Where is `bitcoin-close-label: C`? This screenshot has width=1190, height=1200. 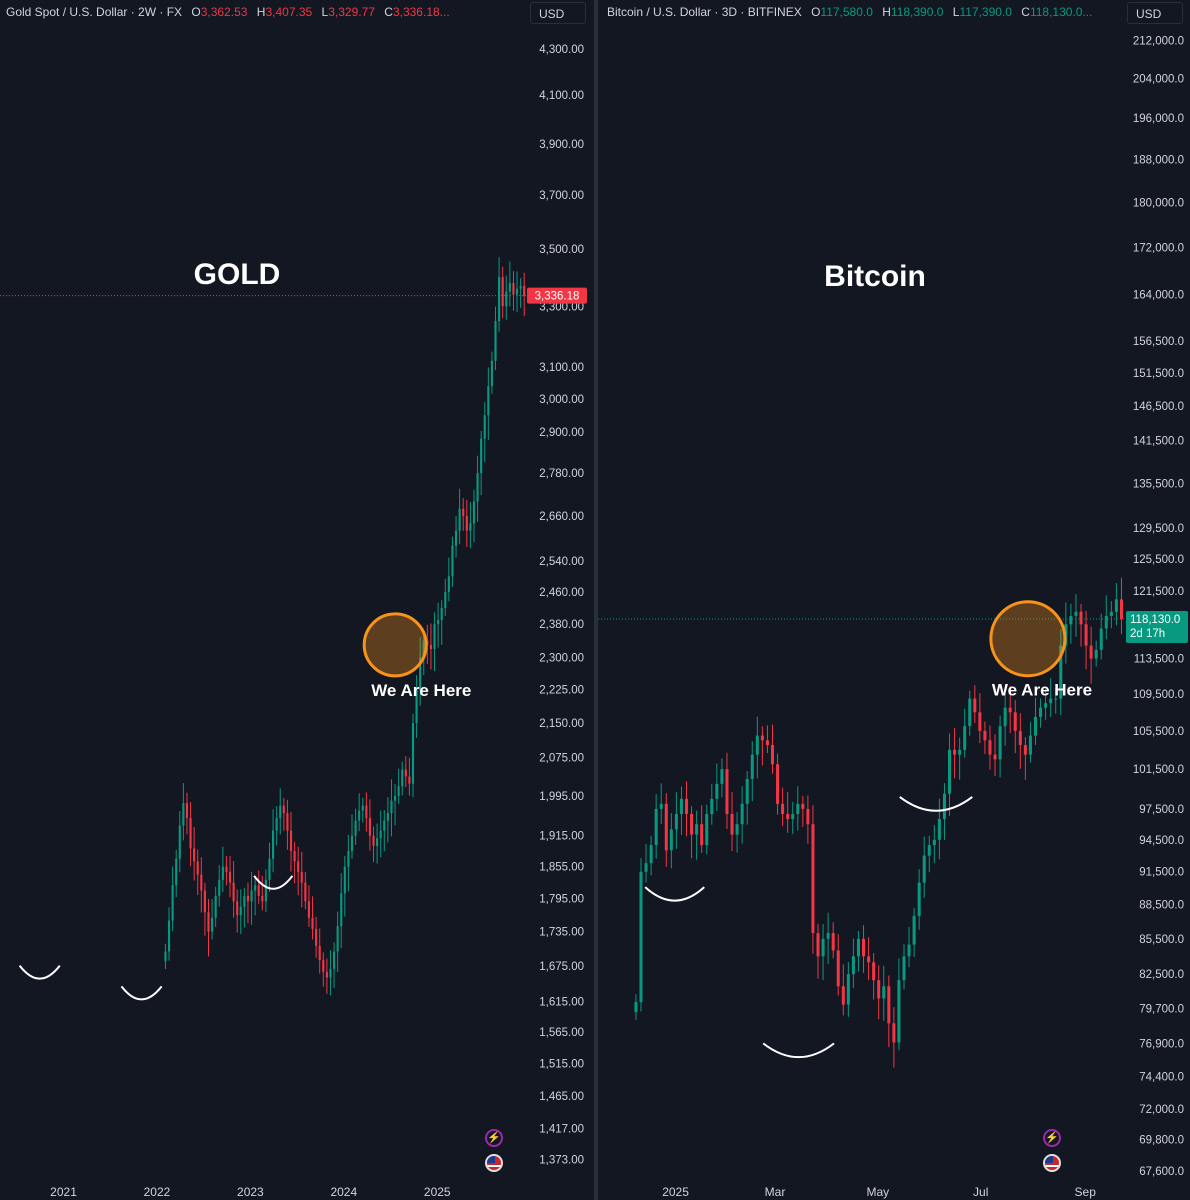
bitcoin-close-label: C is located at coordinates (1025, 12).